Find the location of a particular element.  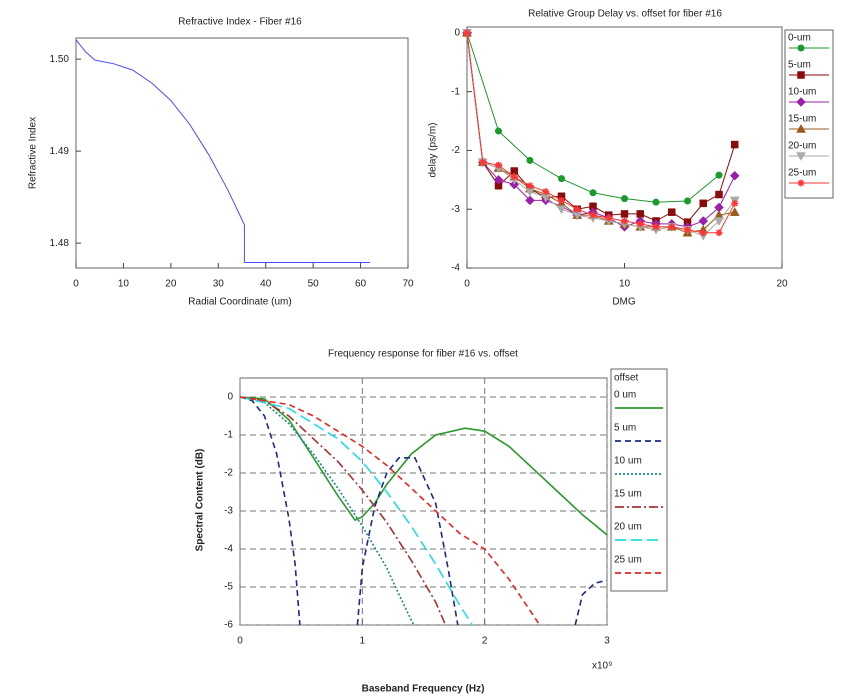

legend-label: 20-um is located at coordinates (802, 146).